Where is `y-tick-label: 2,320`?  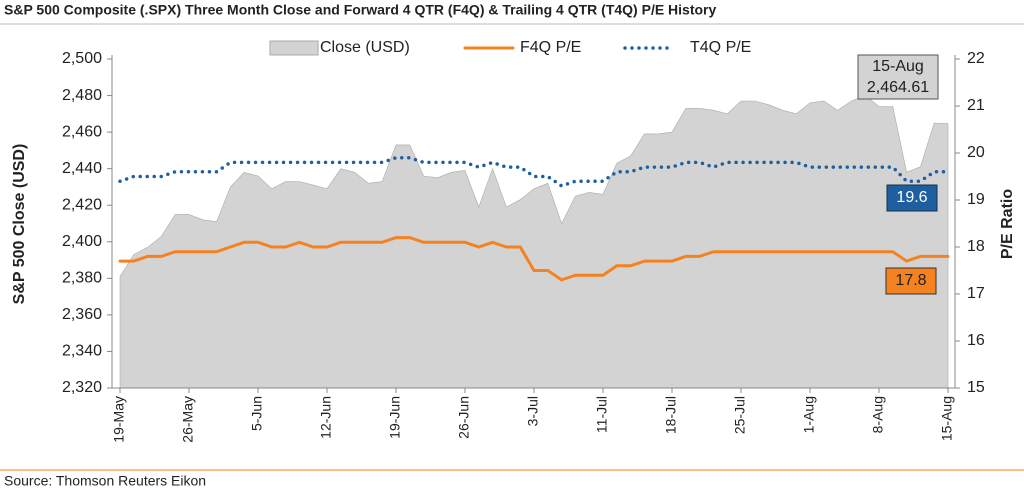
y-tick-label: 2,320 is located at coordinates (82, 387).